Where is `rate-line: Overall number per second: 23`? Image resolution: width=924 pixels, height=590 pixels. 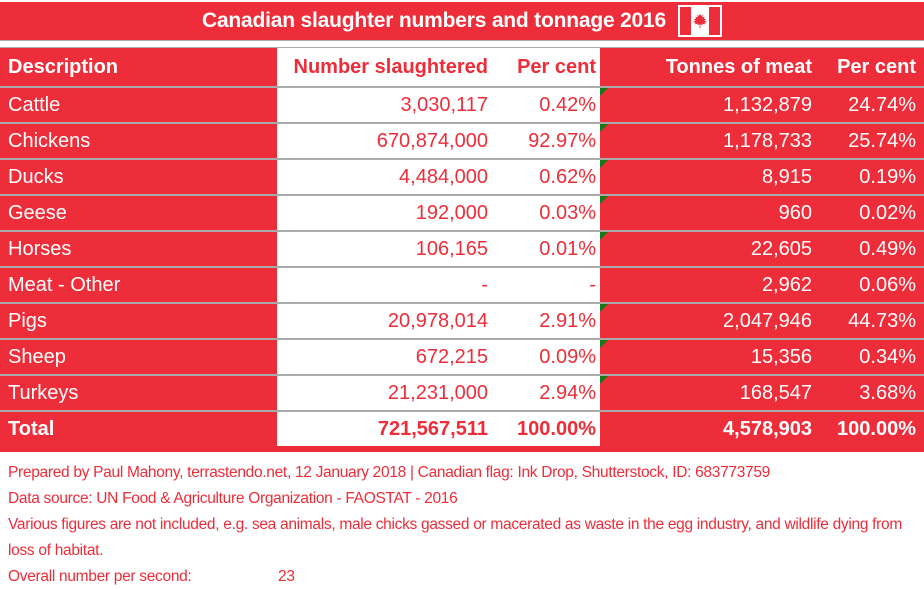
rate-line: Overall number per second: 23 is located at coordinates (462, 577).